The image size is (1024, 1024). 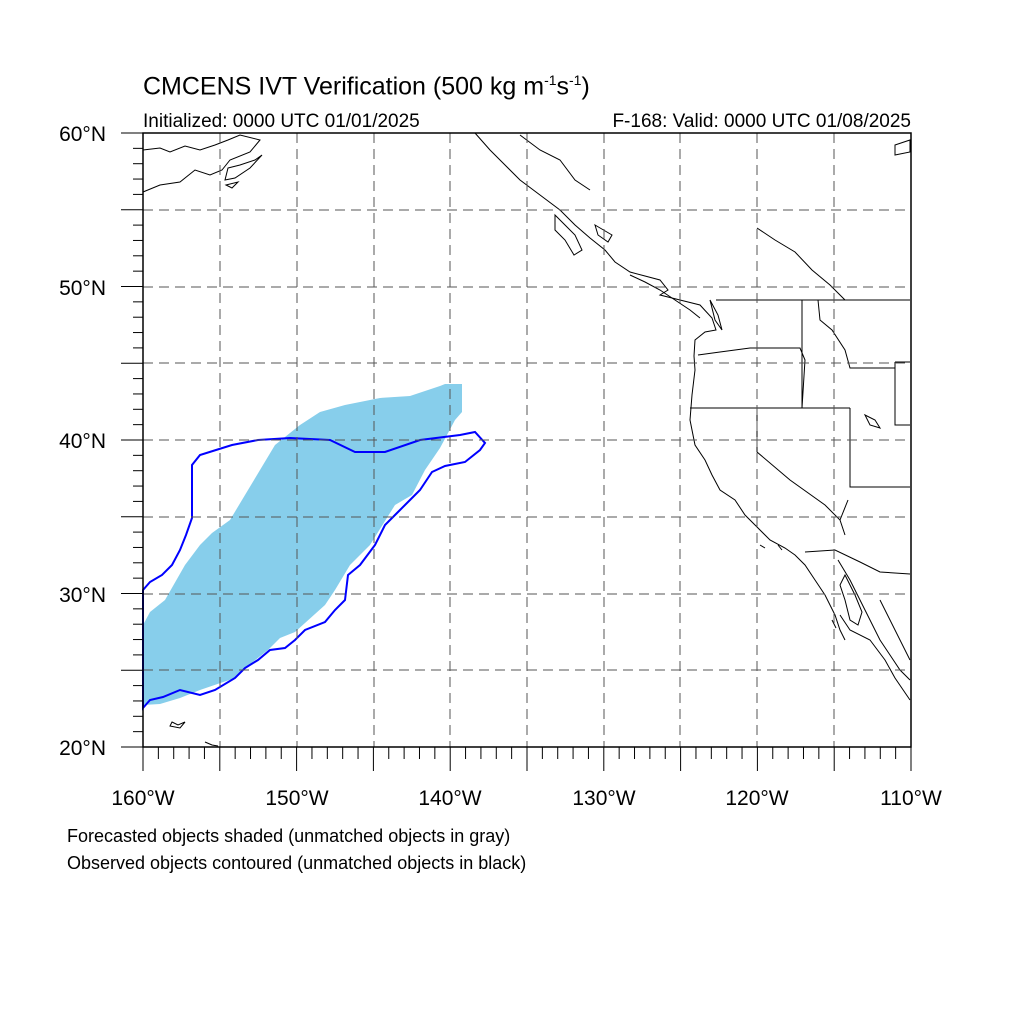 I want to click on valid-time: F-168: Valid: 0000 UTC 01/08/2025, so click(x=761, y=121).